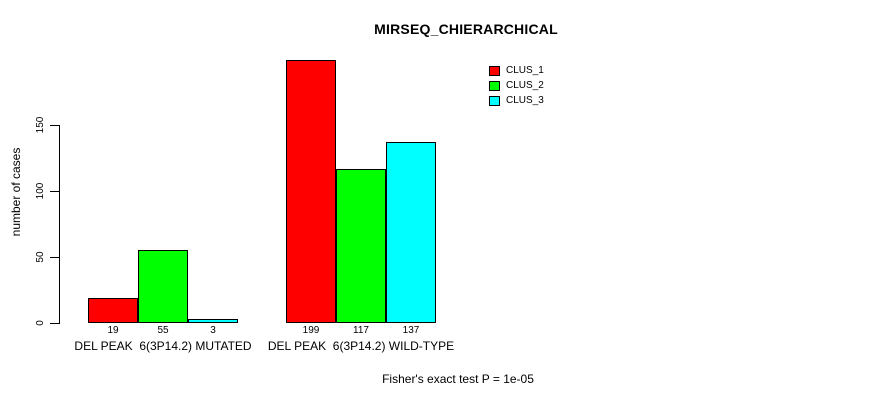  What do you see at coordinates (311, 330) in the screenshot?
I see `bar-value-label: 199` at bounding box center [311, 330].